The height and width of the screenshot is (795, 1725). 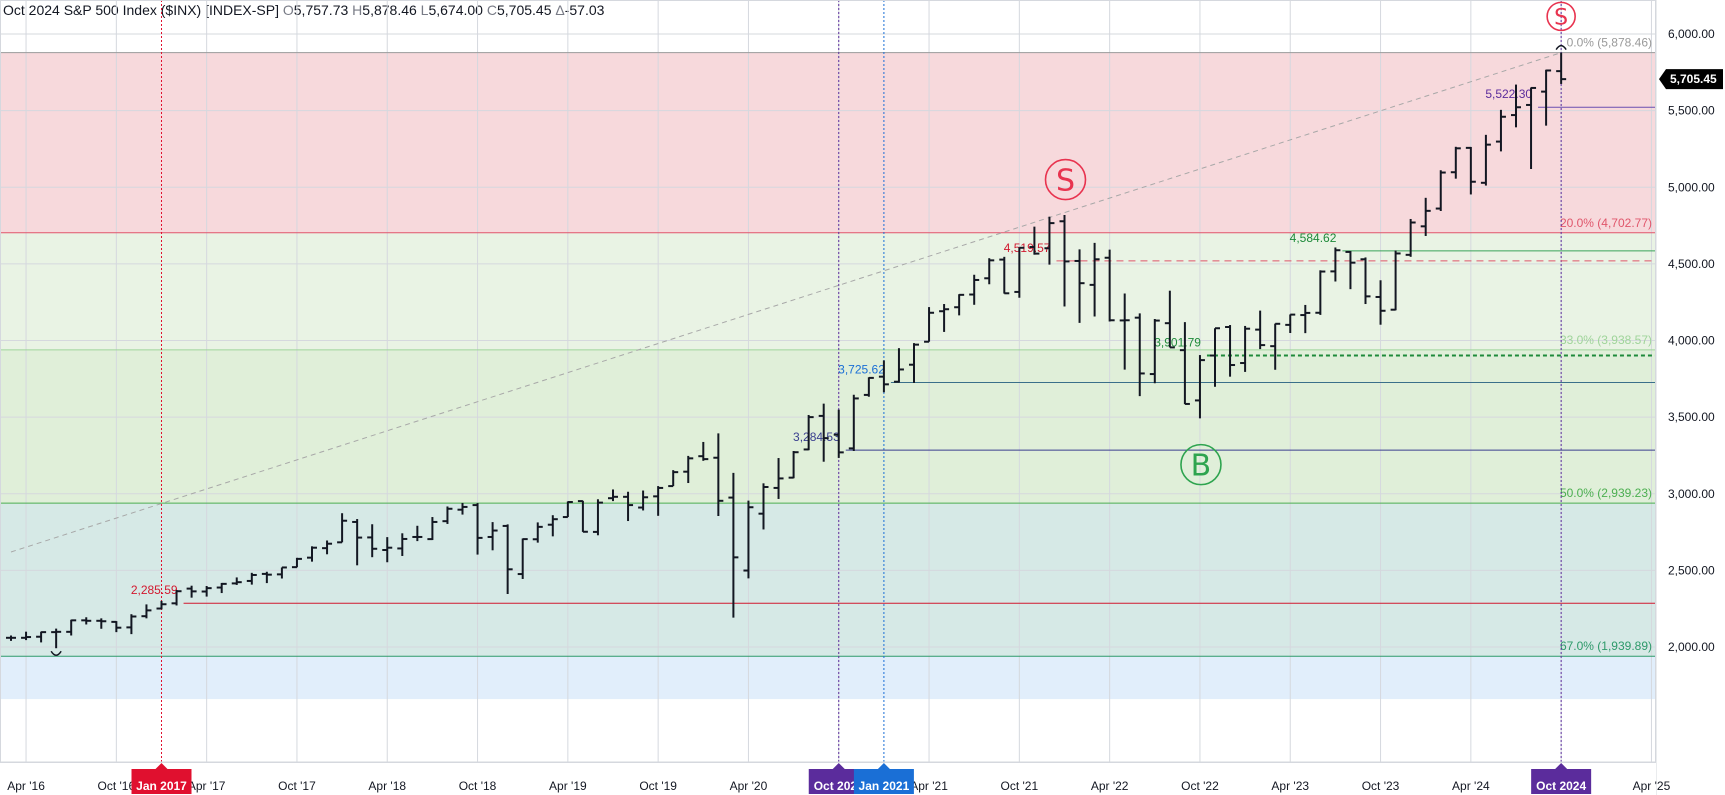 What do you see at coordinates (207, 786) in the screenshot?
I see `x-tick-label-2: Apr '17` at bounding box center [207, 786].